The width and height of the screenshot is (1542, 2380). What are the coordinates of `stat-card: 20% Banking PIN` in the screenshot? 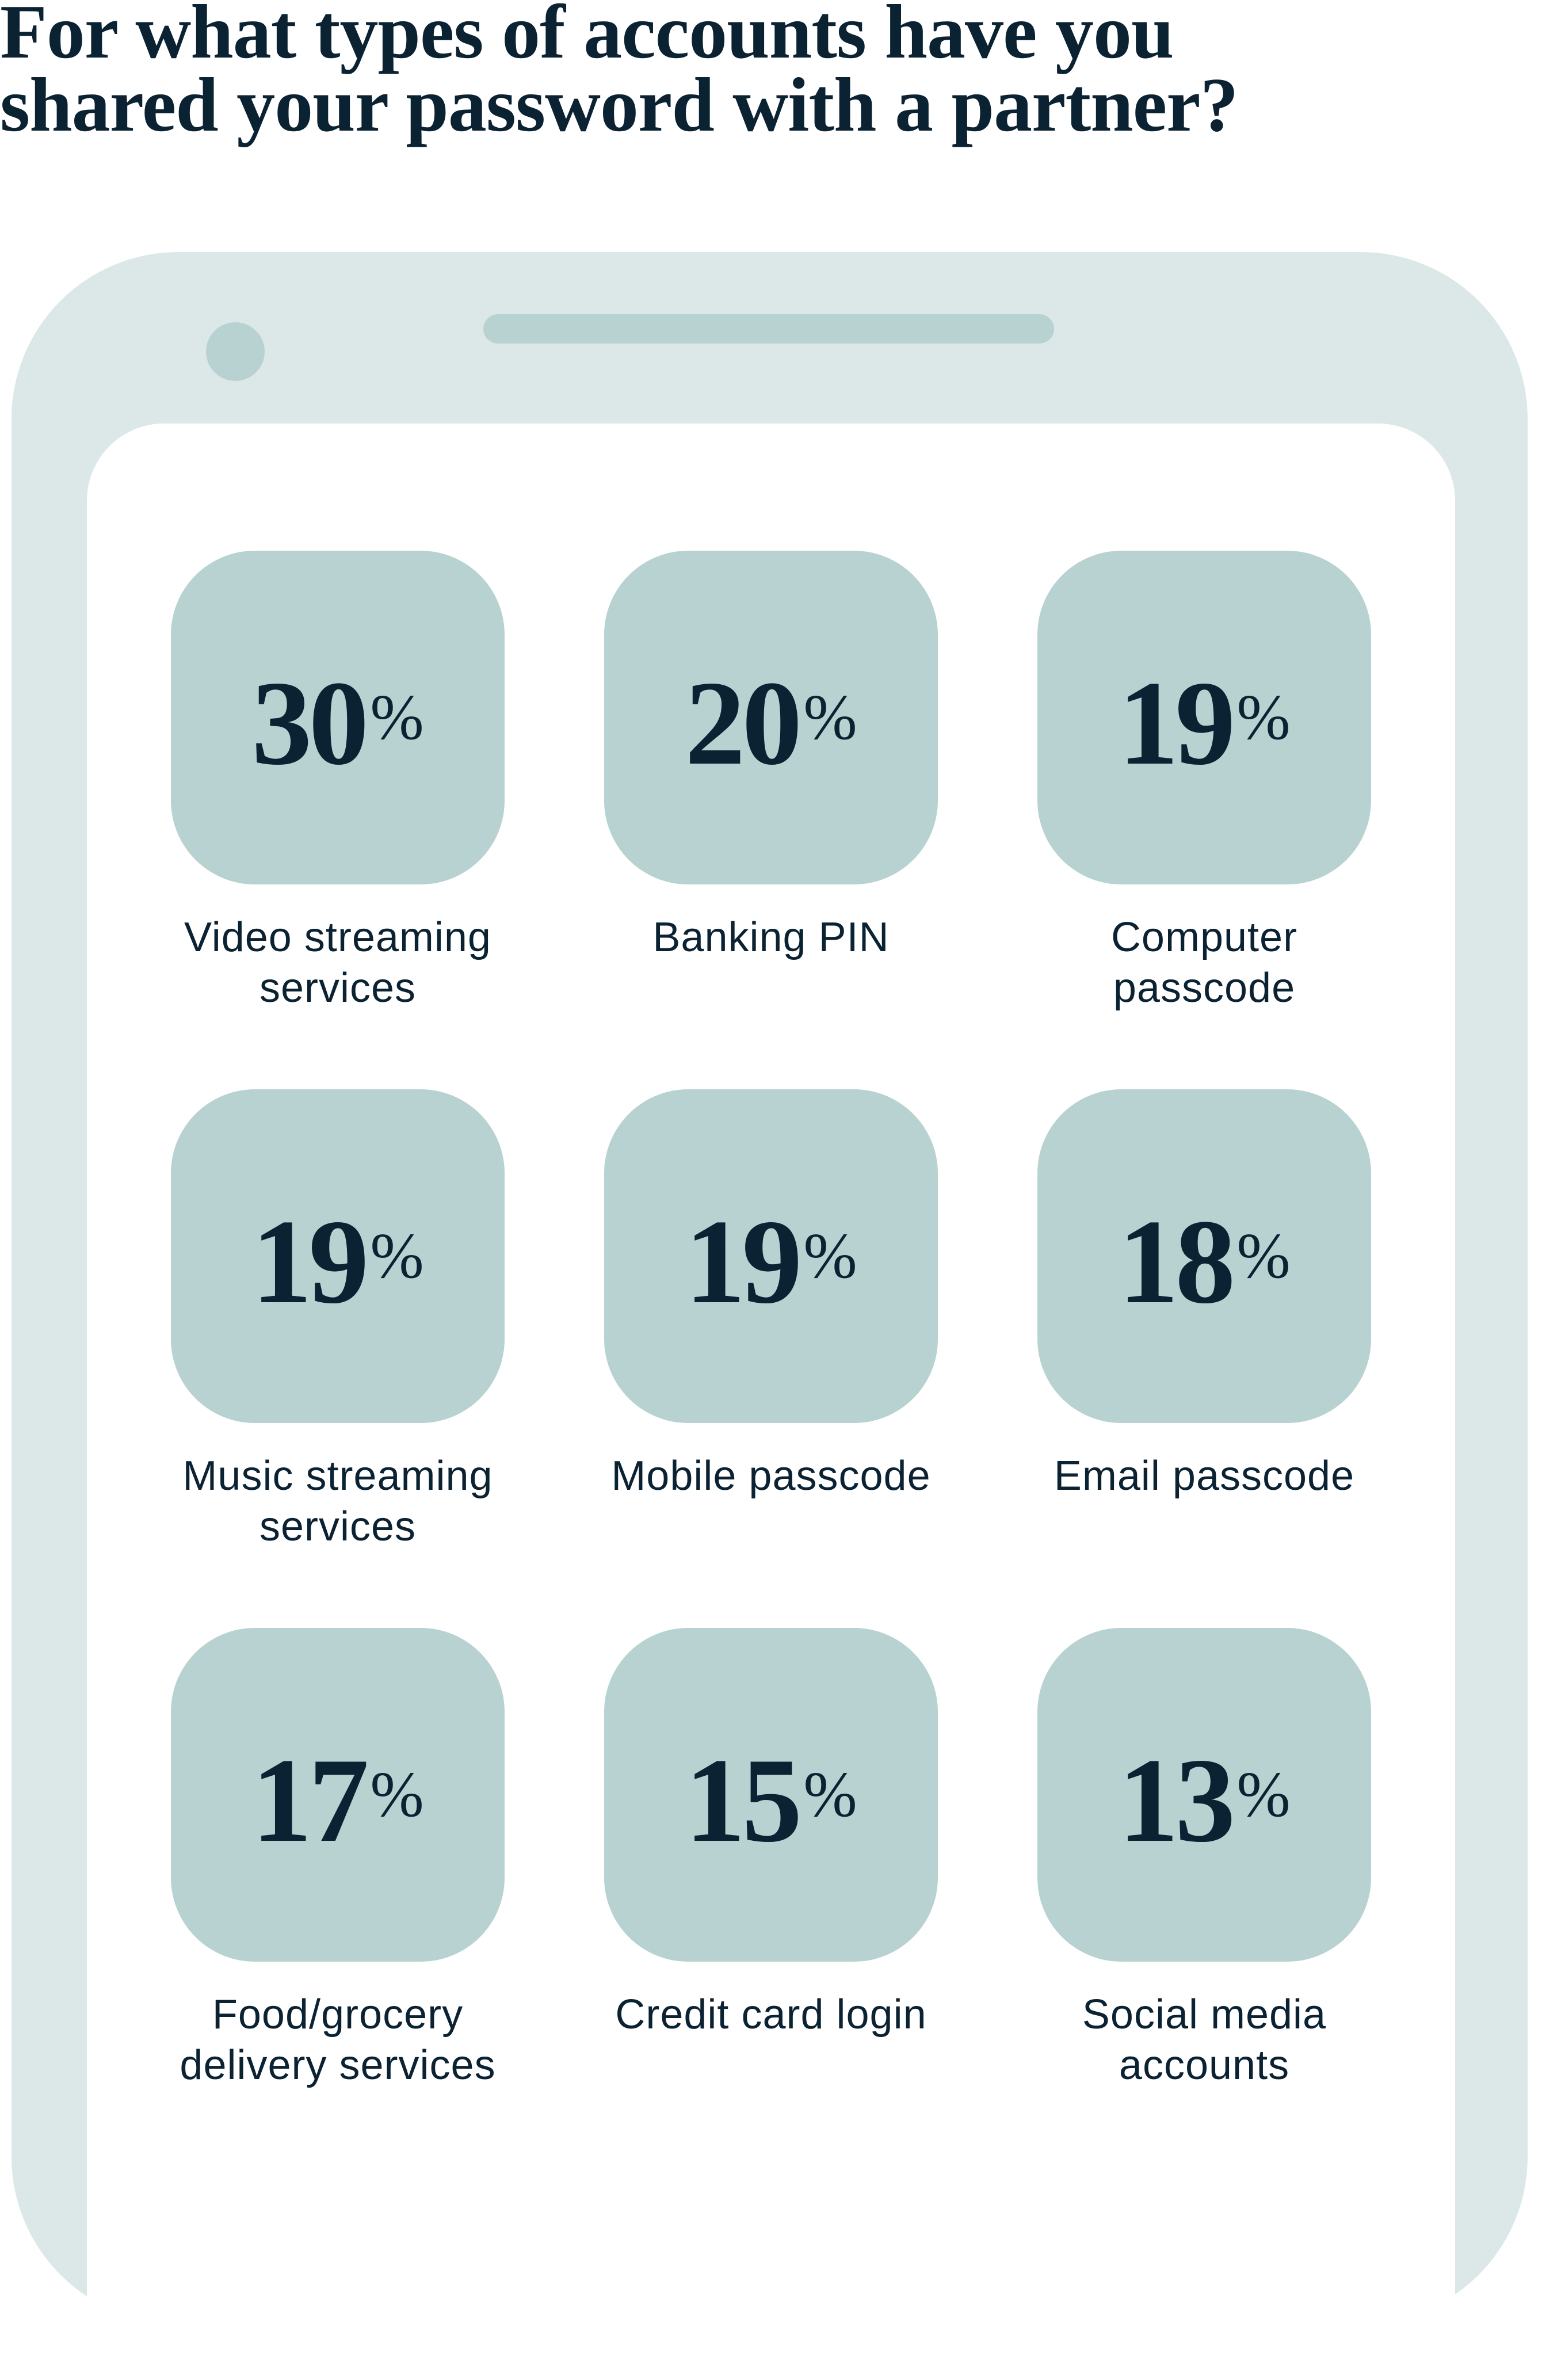 It's located at (771, 820).